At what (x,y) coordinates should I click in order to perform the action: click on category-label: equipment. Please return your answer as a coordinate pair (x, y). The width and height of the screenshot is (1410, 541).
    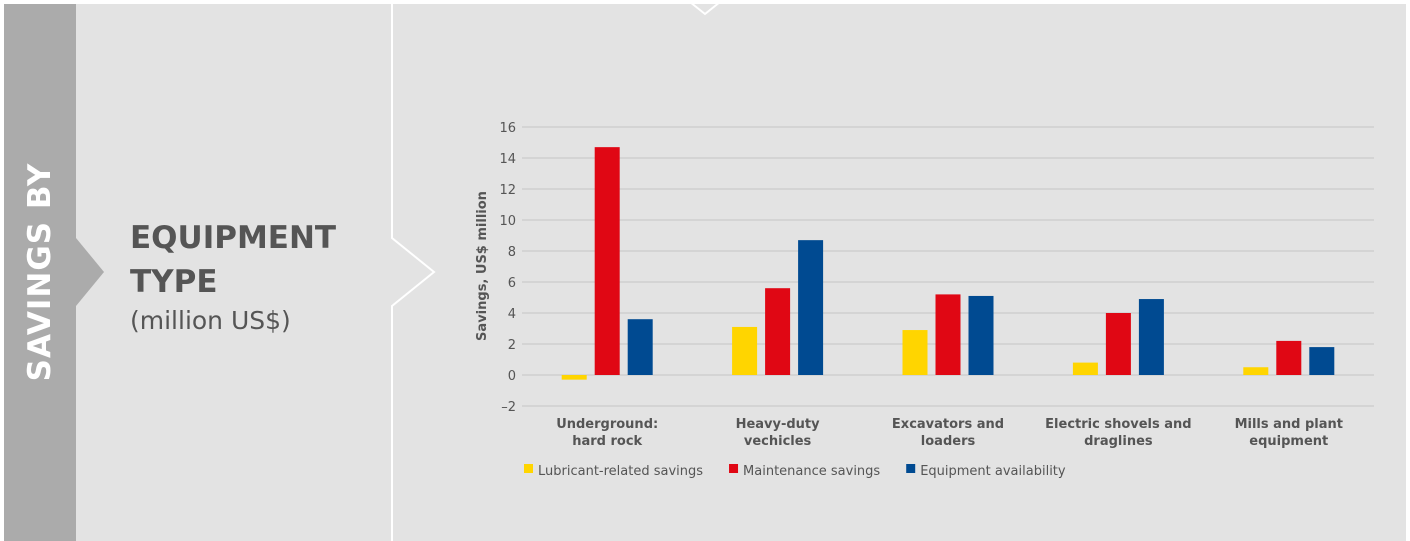
    Looking at the image, I should click on (1288, 441).